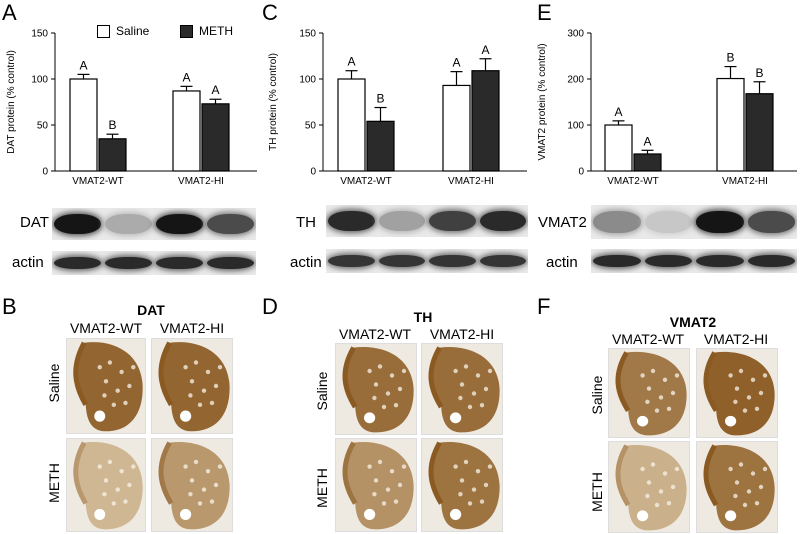 This screenshot has width=800, height=534. I want to click on y-axis-label: DAT protein (% control), so click(11, 102).